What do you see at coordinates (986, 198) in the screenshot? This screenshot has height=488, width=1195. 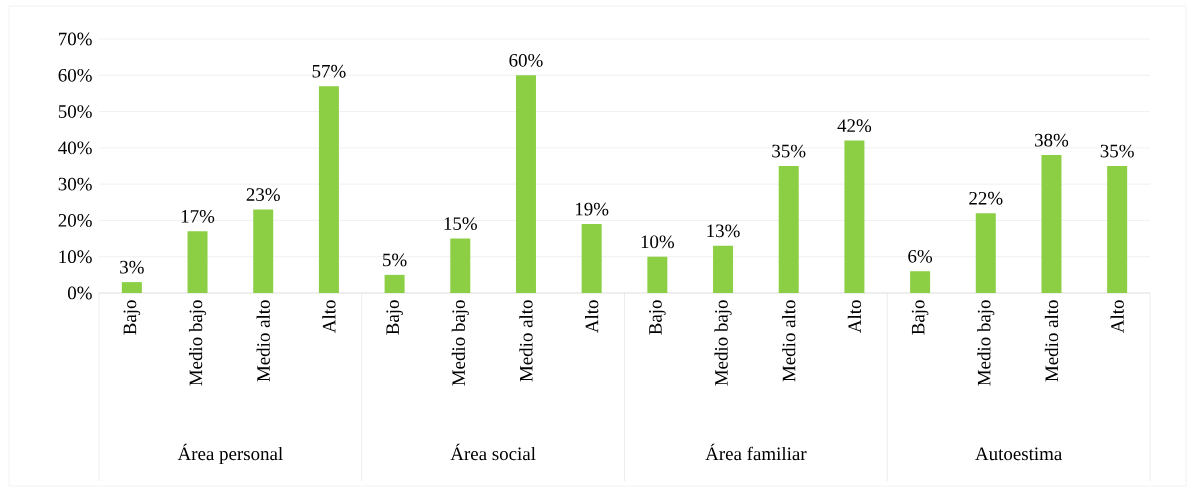 I see `data-label: 22%` at bounding box center [986, 198].